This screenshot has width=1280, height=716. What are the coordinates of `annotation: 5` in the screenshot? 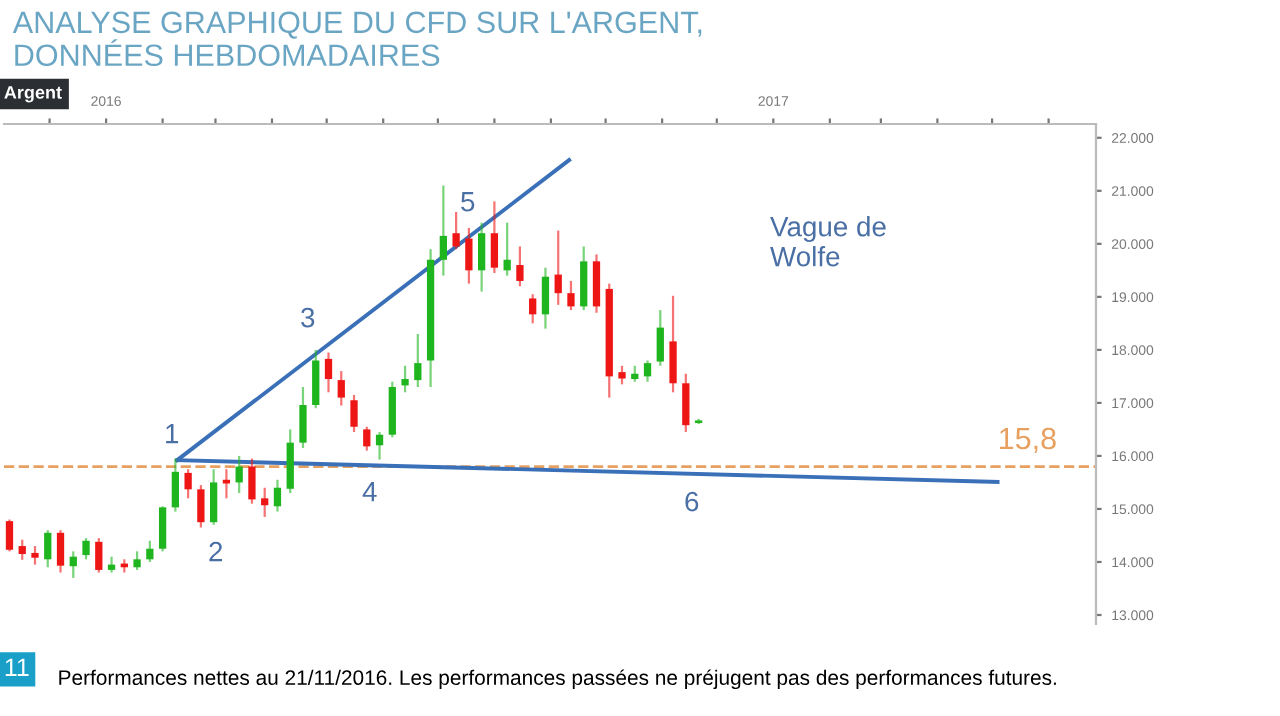 It's located at (468, 202).